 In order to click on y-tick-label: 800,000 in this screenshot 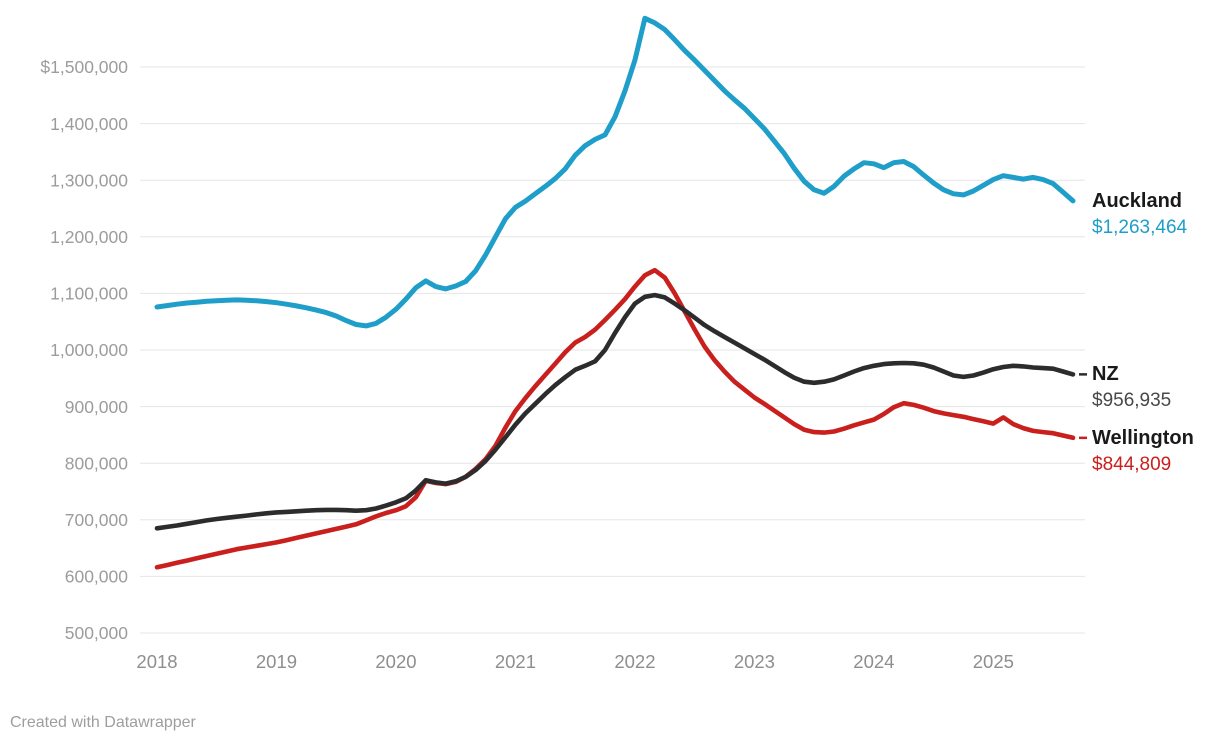, I will do `click(97, 463)`.